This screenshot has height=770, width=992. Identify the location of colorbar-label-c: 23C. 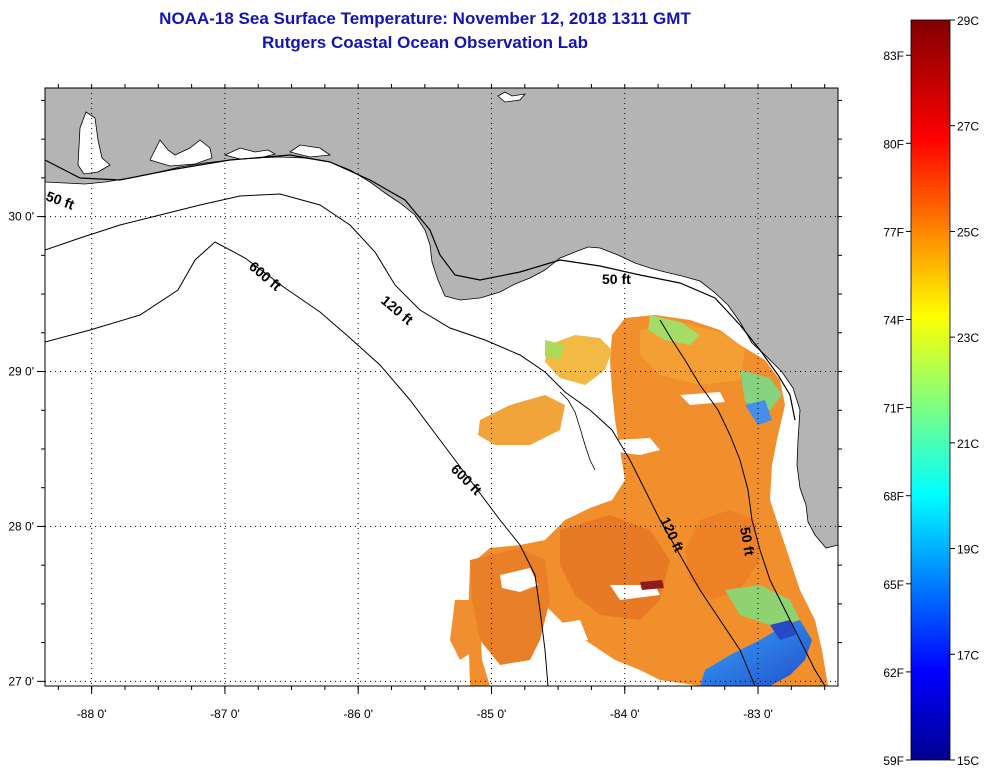
(968, 338).